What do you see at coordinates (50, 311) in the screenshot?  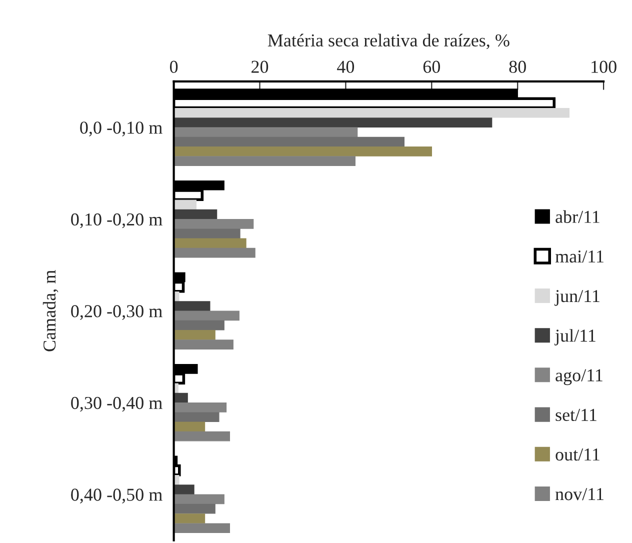 I see `y-axis-title: Camada, m` at bounding box center [50, 311].